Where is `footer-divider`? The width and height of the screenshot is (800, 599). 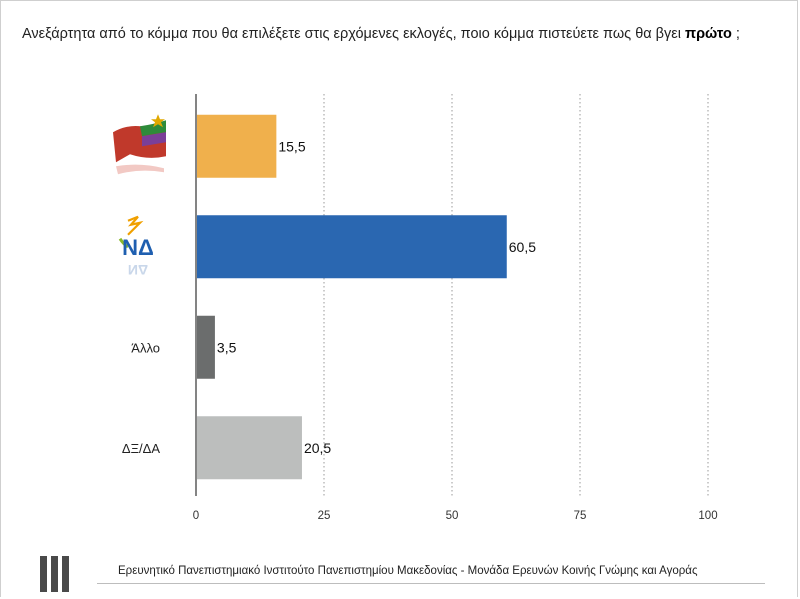 footer-divider is located at coordinates (431, 583).